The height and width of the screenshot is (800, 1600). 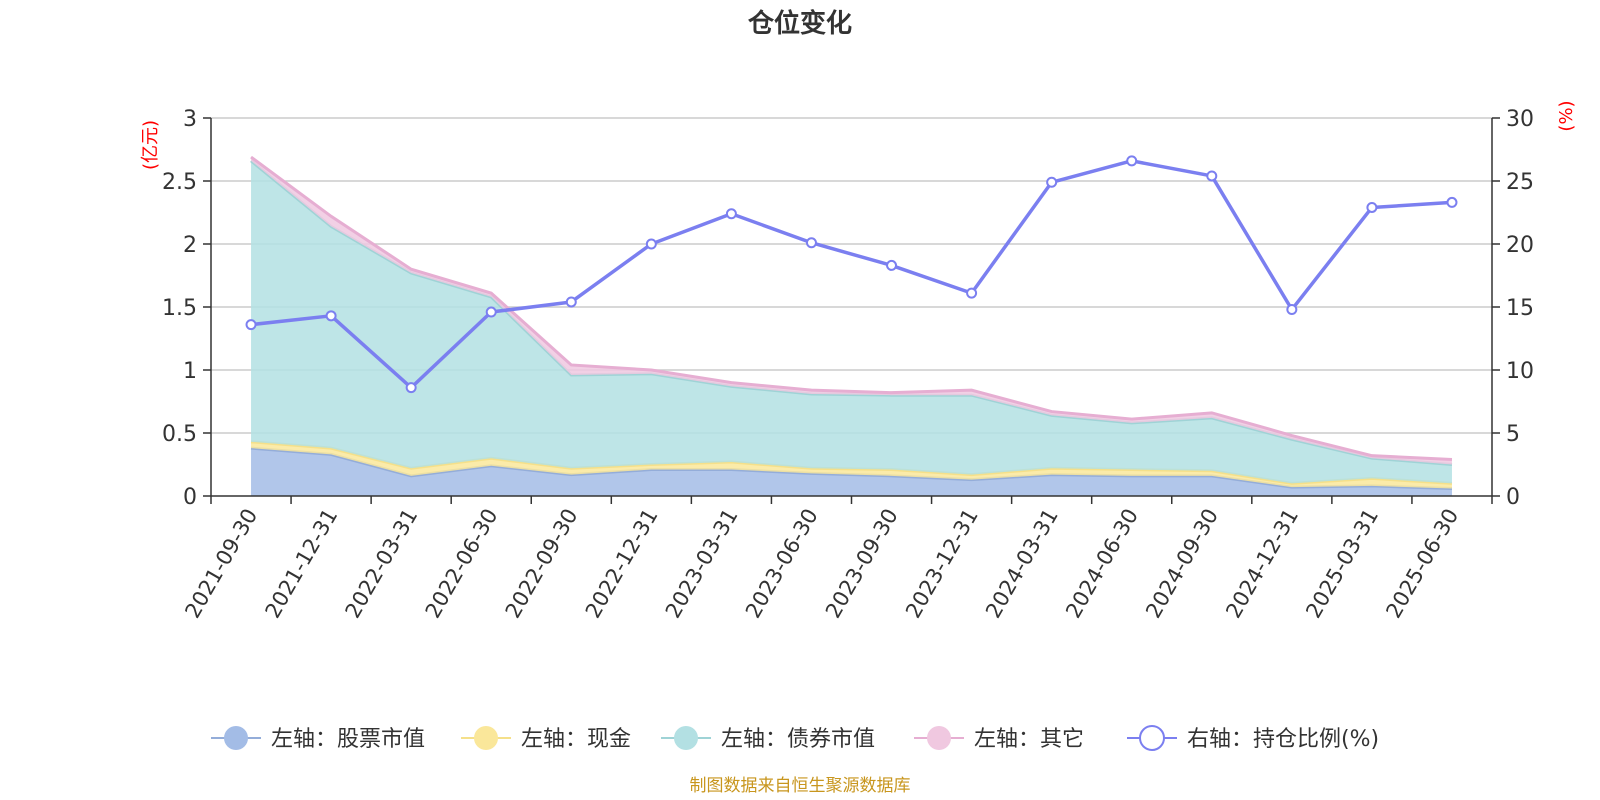 I want to click on y-right-tick-label: 30, so click(x=1520, y=119).